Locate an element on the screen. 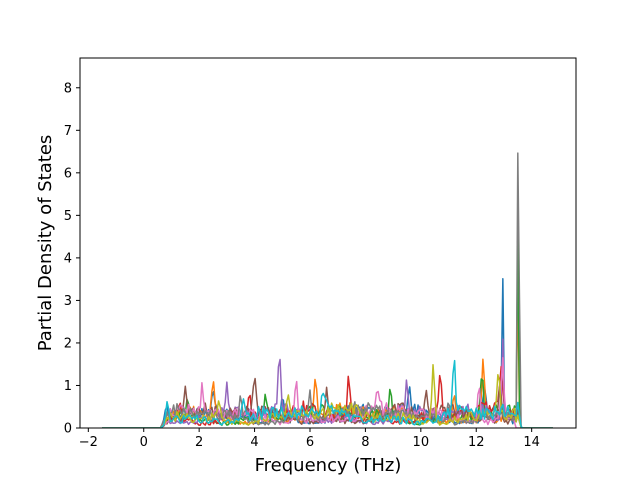  y-tick-label: 2 is located at coordinates (68, 343).